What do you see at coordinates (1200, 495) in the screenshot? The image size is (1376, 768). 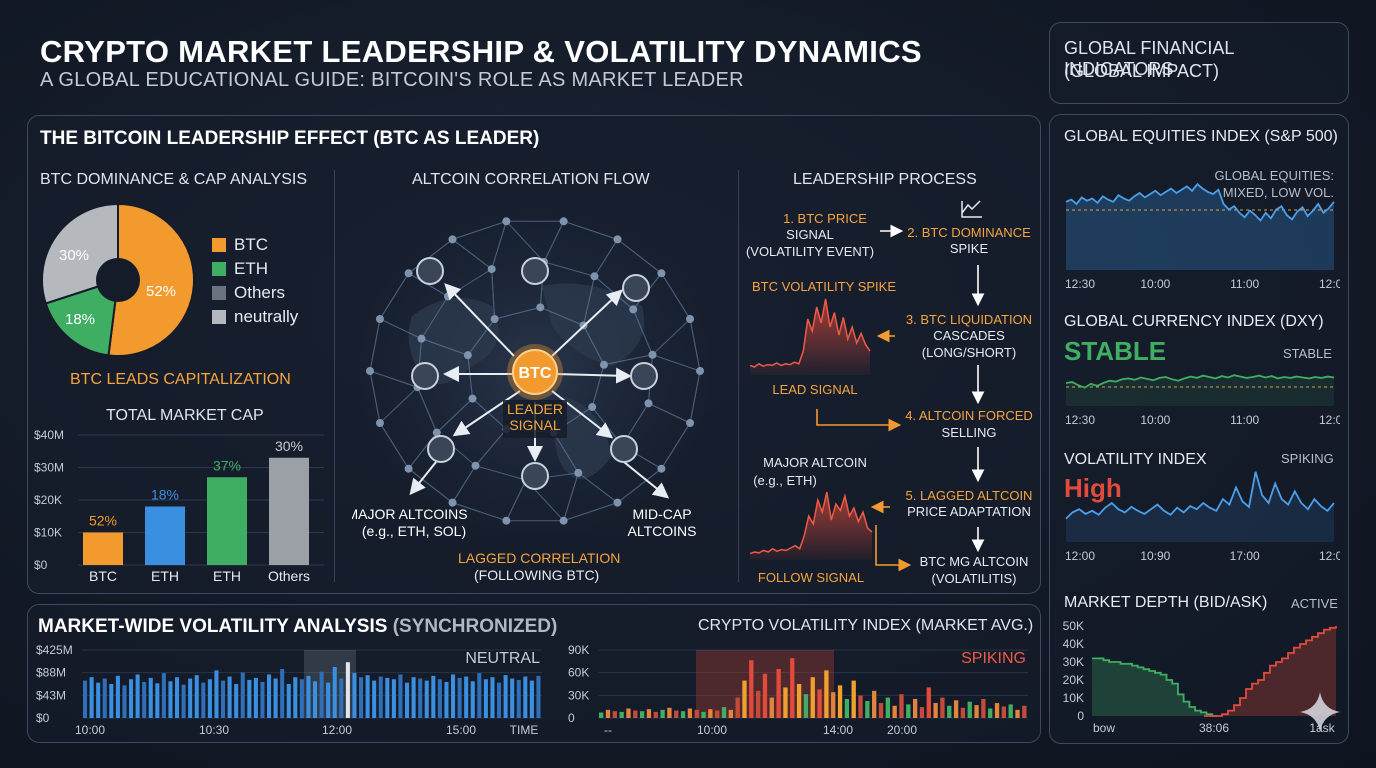 I see `volatility-index-line` at bounding box center [1200, 495].